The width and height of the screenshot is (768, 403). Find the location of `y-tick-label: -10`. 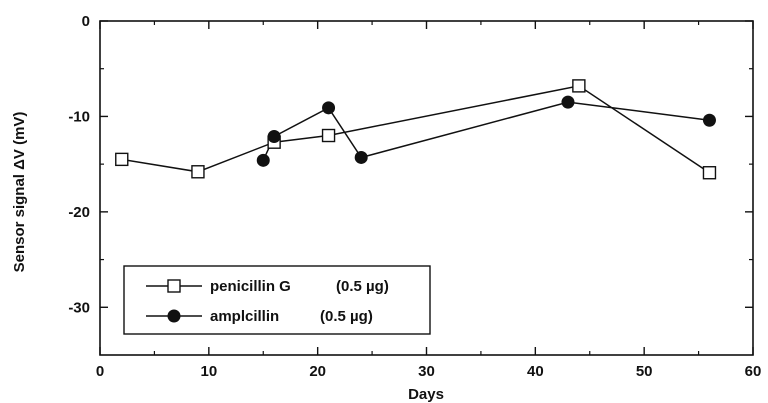

y-tick-label: -10 is located at coordinates (79, 116).